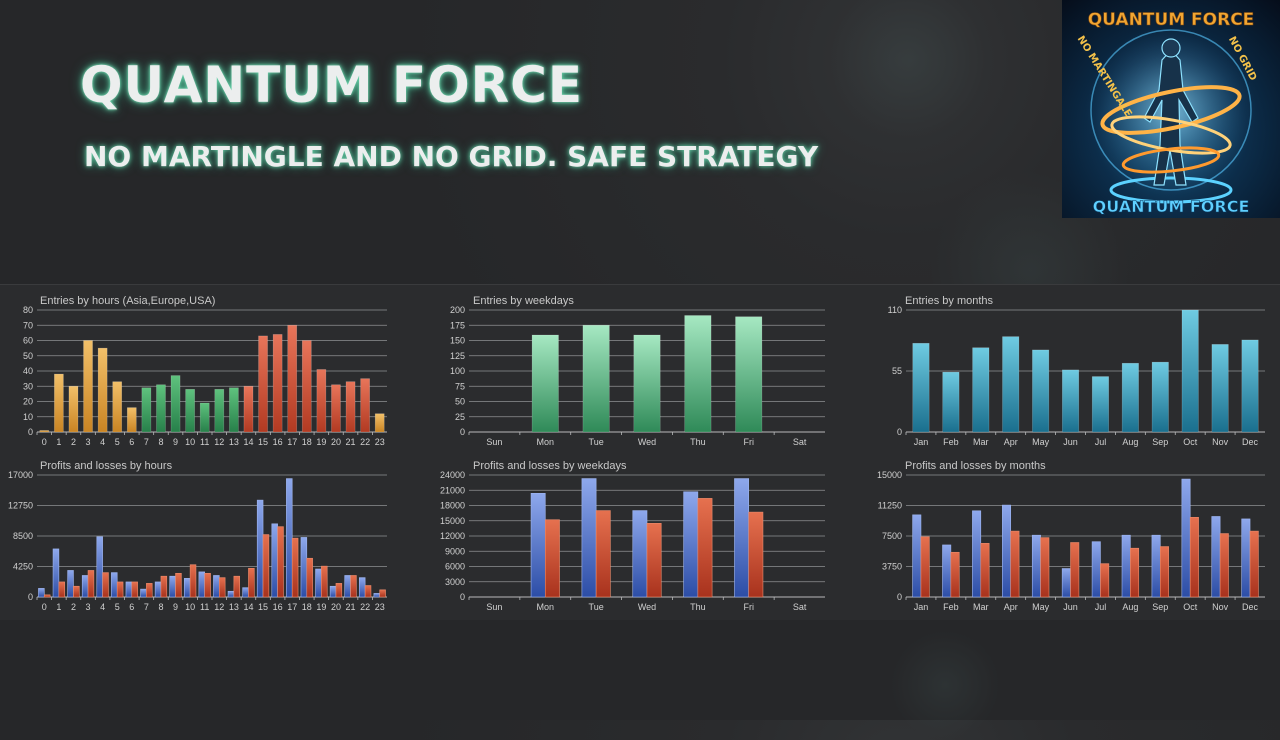 The width and height of the screenshot is (1280, 740). Describe the element at coordinates (975, 466) in the screenshot. I see `chart-title: Profits and losses by months` at that location.